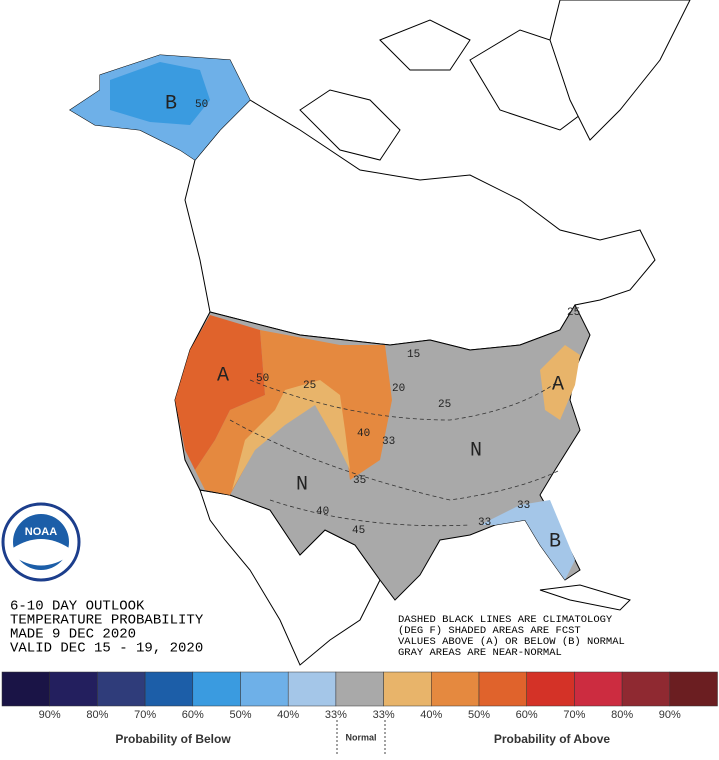  What do you see at coordinates (359, 481) in the screenshot?
I see `map-label: 35` at bounding box center [359, 481].